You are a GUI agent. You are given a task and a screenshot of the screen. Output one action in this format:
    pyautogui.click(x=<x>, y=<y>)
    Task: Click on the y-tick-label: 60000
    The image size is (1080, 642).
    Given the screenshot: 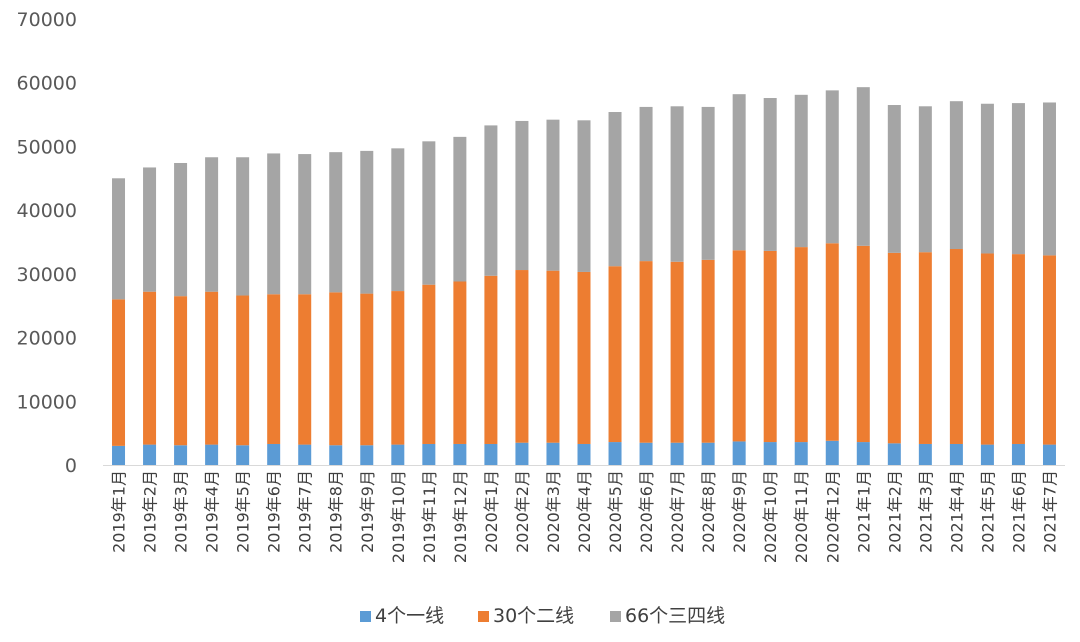 What is the action you would take?
    pyautogui.click(x=47, y=84)
    